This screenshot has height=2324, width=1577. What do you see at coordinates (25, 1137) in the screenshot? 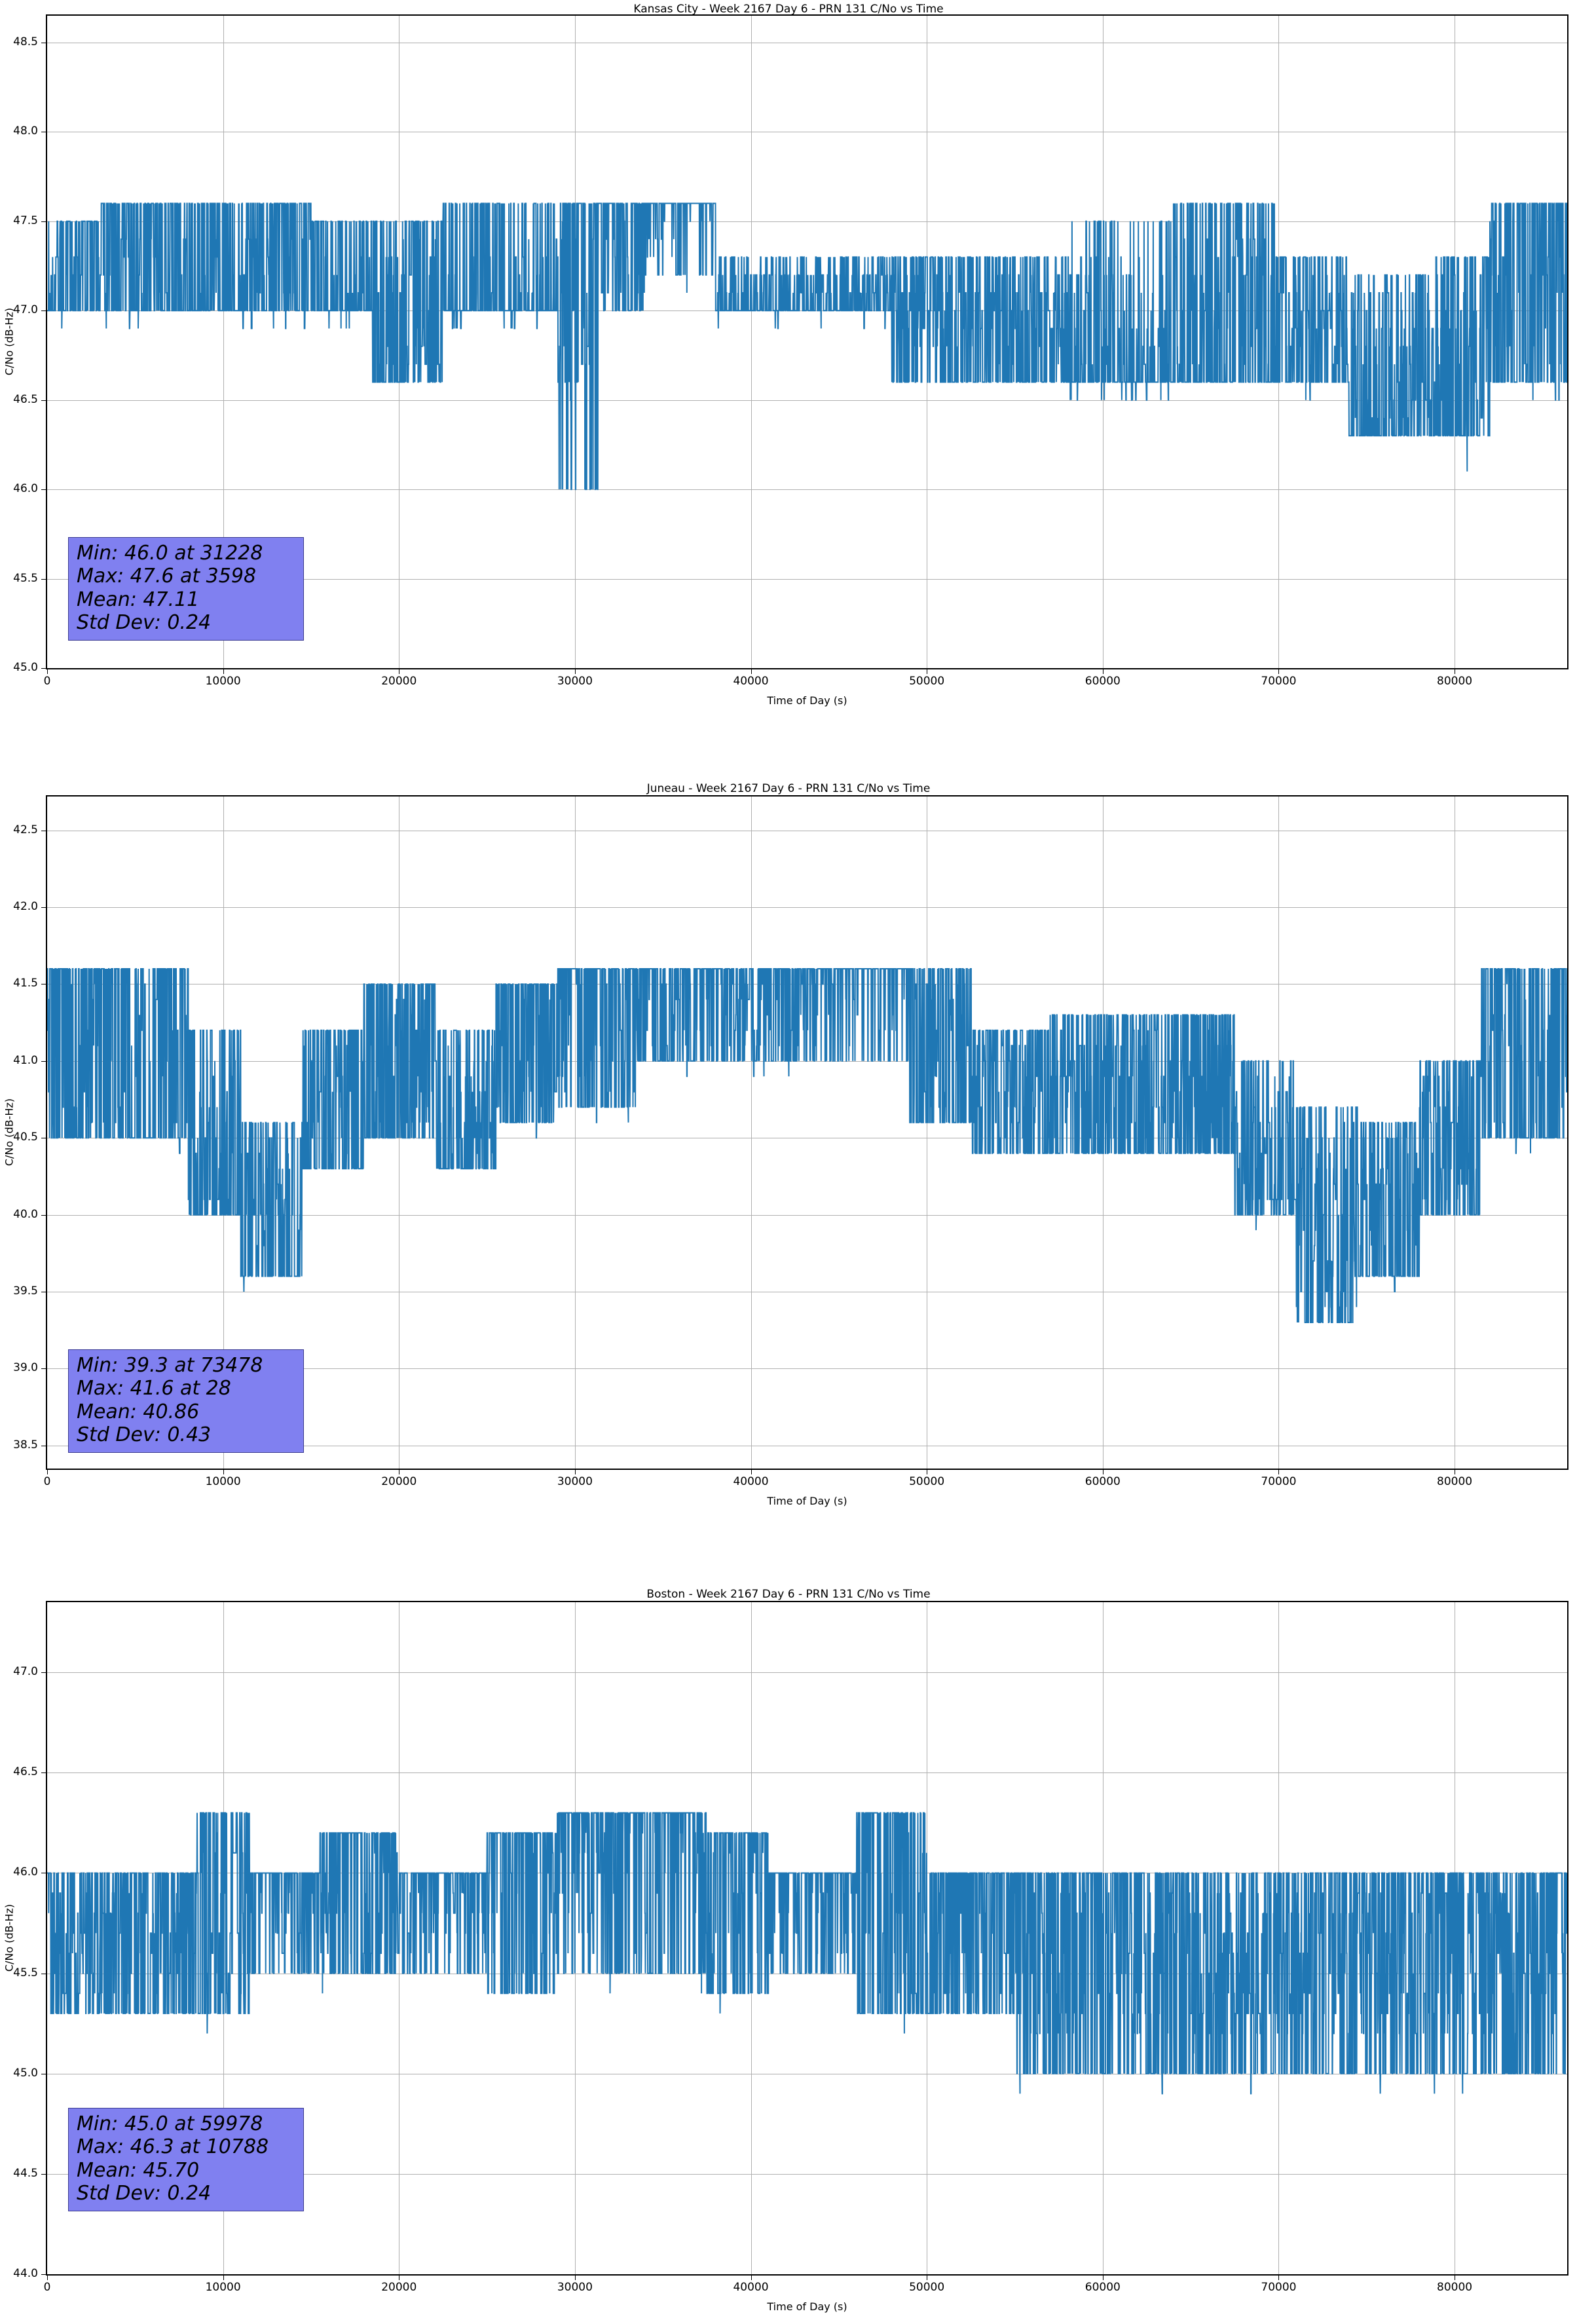
I see `y-tick-label: 40.5` at bounding box center [25, 1137].